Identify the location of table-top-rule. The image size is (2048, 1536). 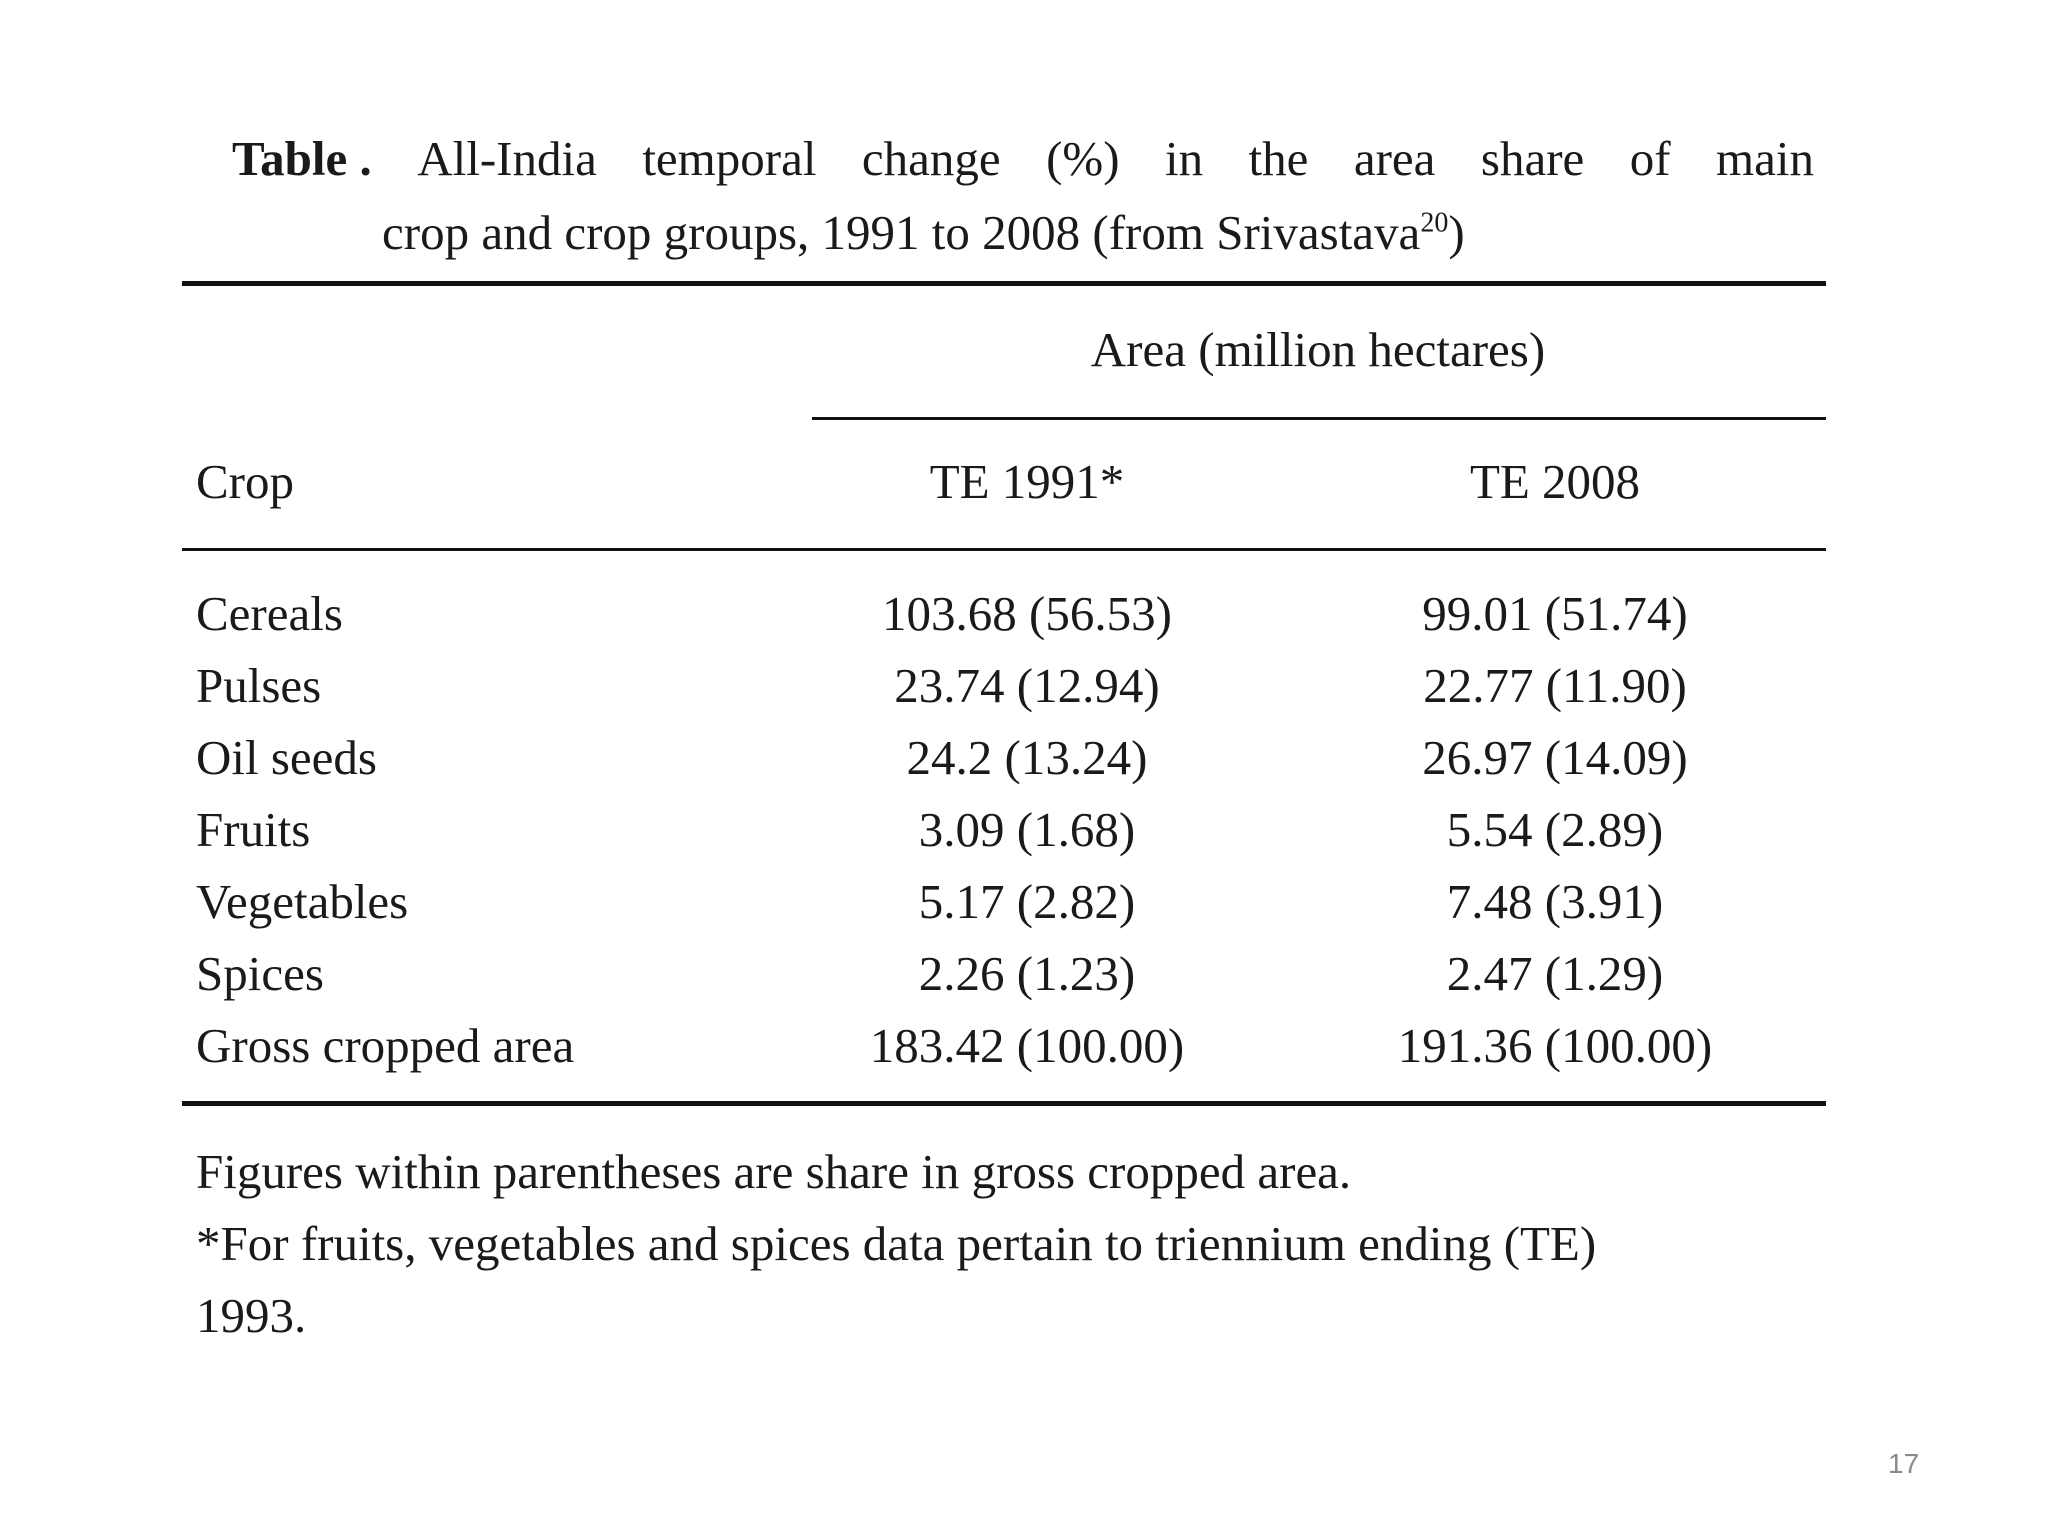
(1004, 283).